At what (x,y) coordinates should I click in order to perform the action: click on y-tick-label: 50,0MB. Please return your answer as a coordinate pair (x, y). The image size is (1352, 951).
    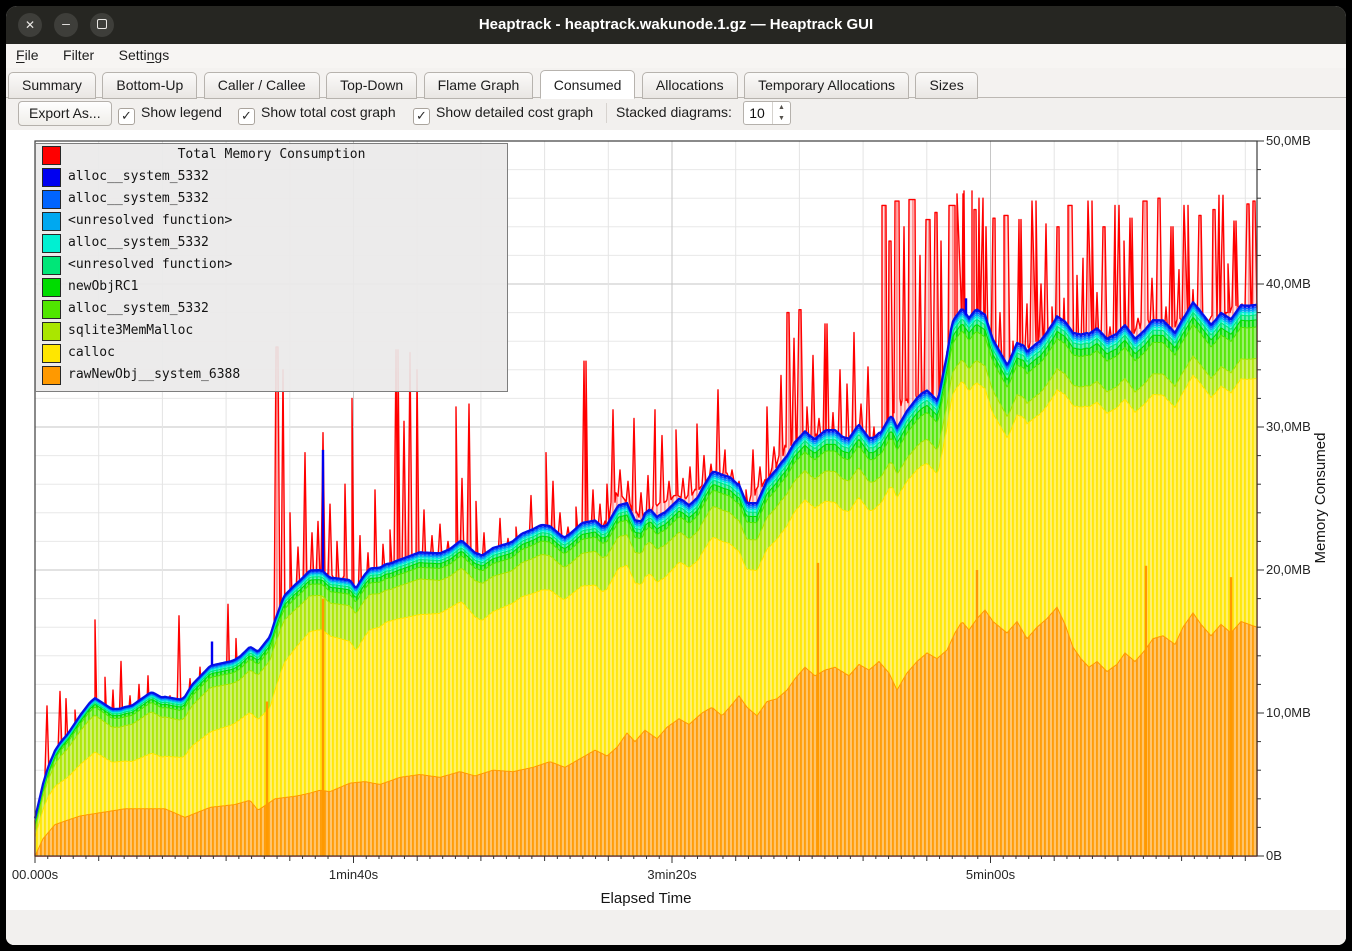
    Looking at the image, I should click on (1288, 140).